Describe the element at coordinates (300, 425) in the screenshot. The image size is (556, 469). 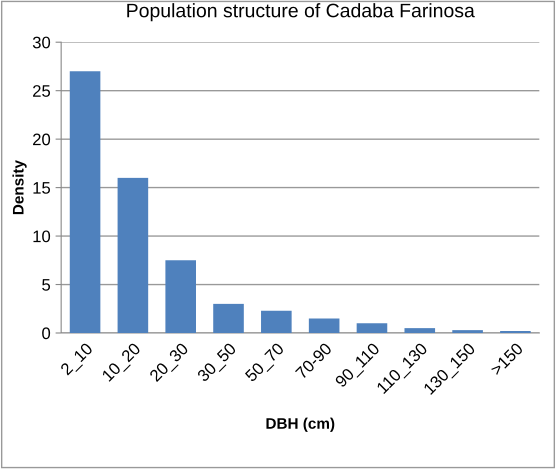
I see `x-axis-title: DBH (cm)` at that location.